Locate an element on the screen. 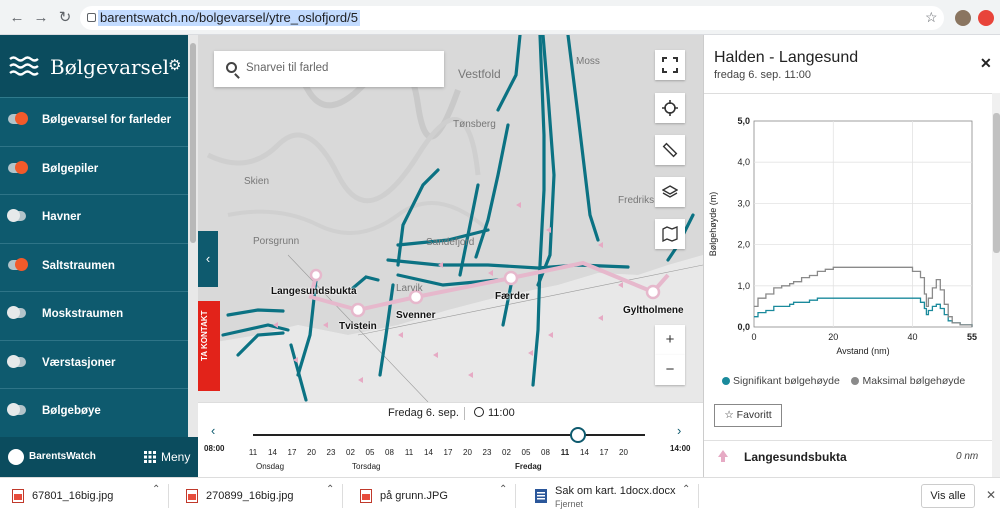  fullscreen-button is located at coordinates (670, 65).